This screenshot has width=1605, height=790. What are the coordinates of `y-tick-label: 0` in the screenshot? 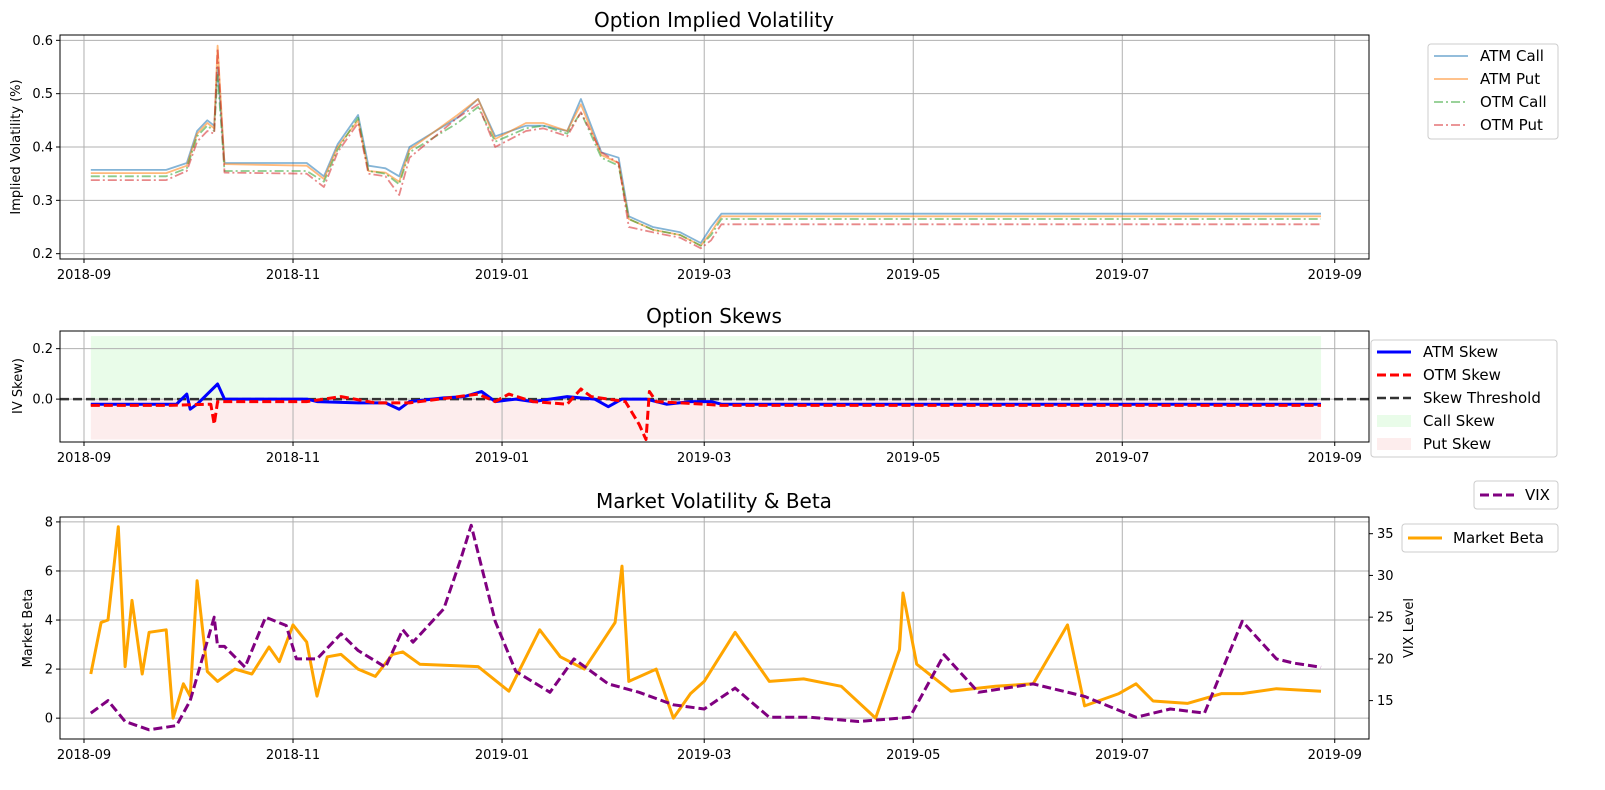 It's located at (49, 719).